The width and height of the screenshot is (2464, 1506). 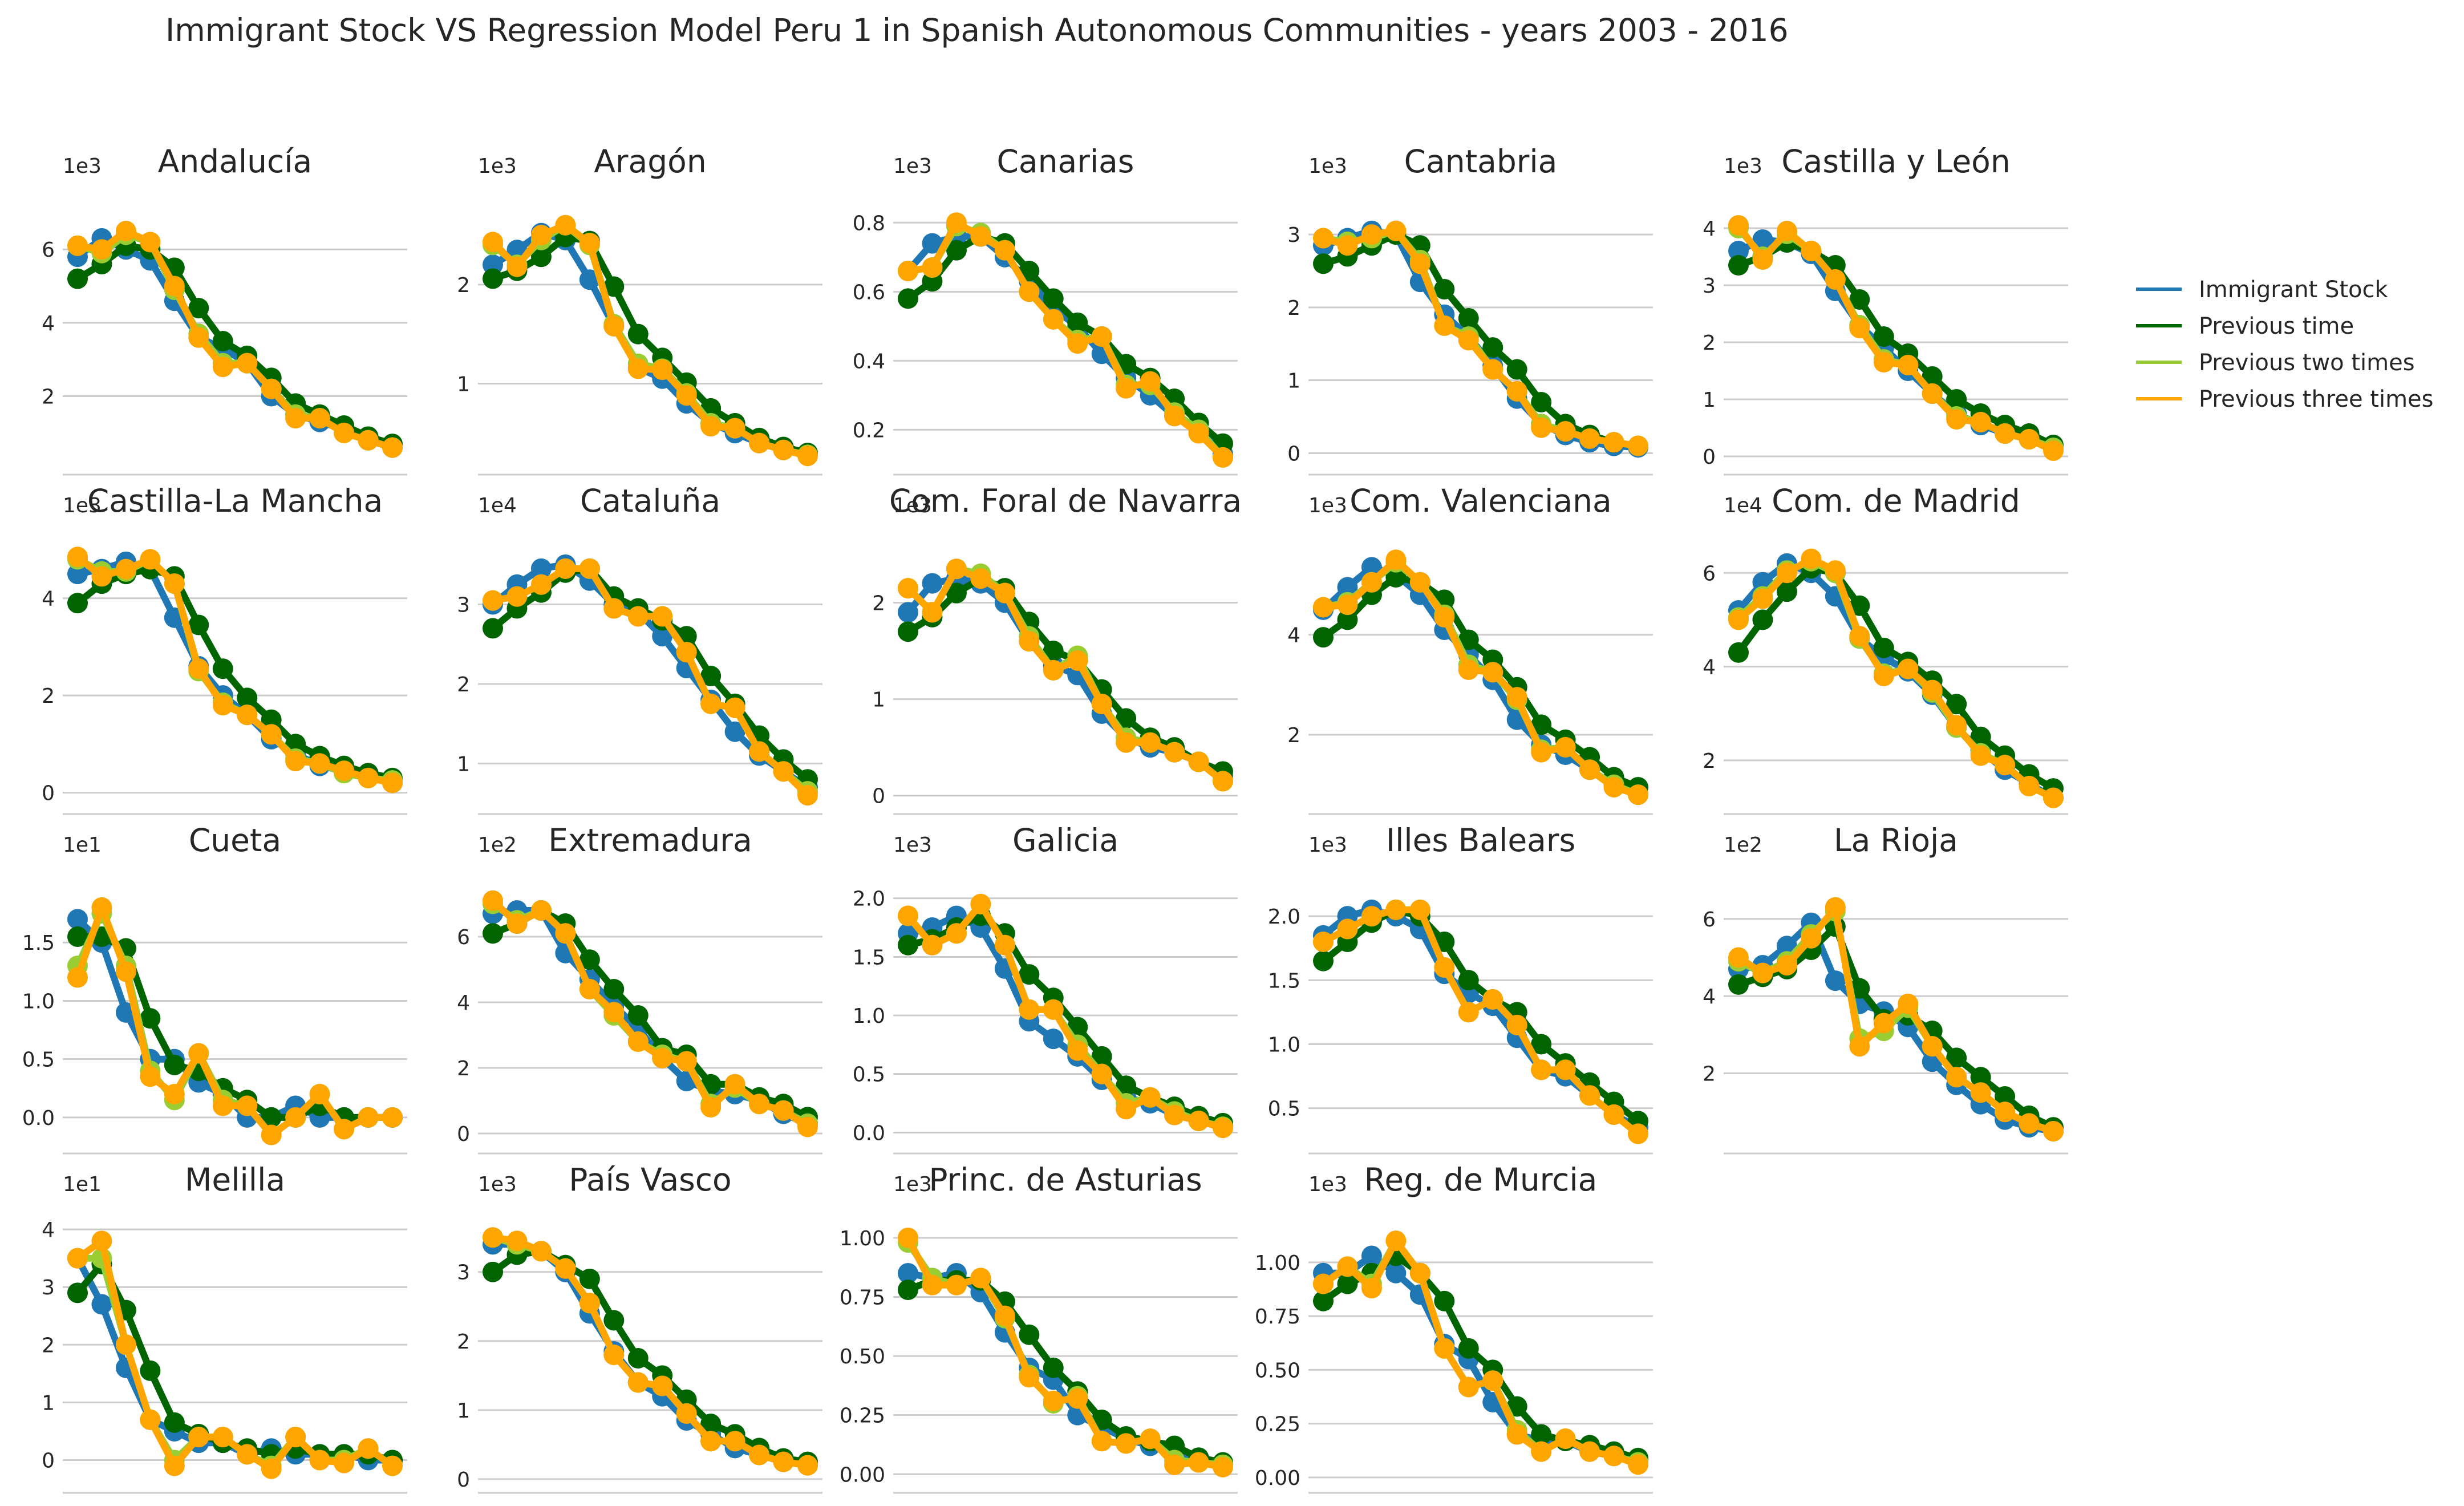 I want to click on panel-title: Extremadura, so click(x=650, y=840).